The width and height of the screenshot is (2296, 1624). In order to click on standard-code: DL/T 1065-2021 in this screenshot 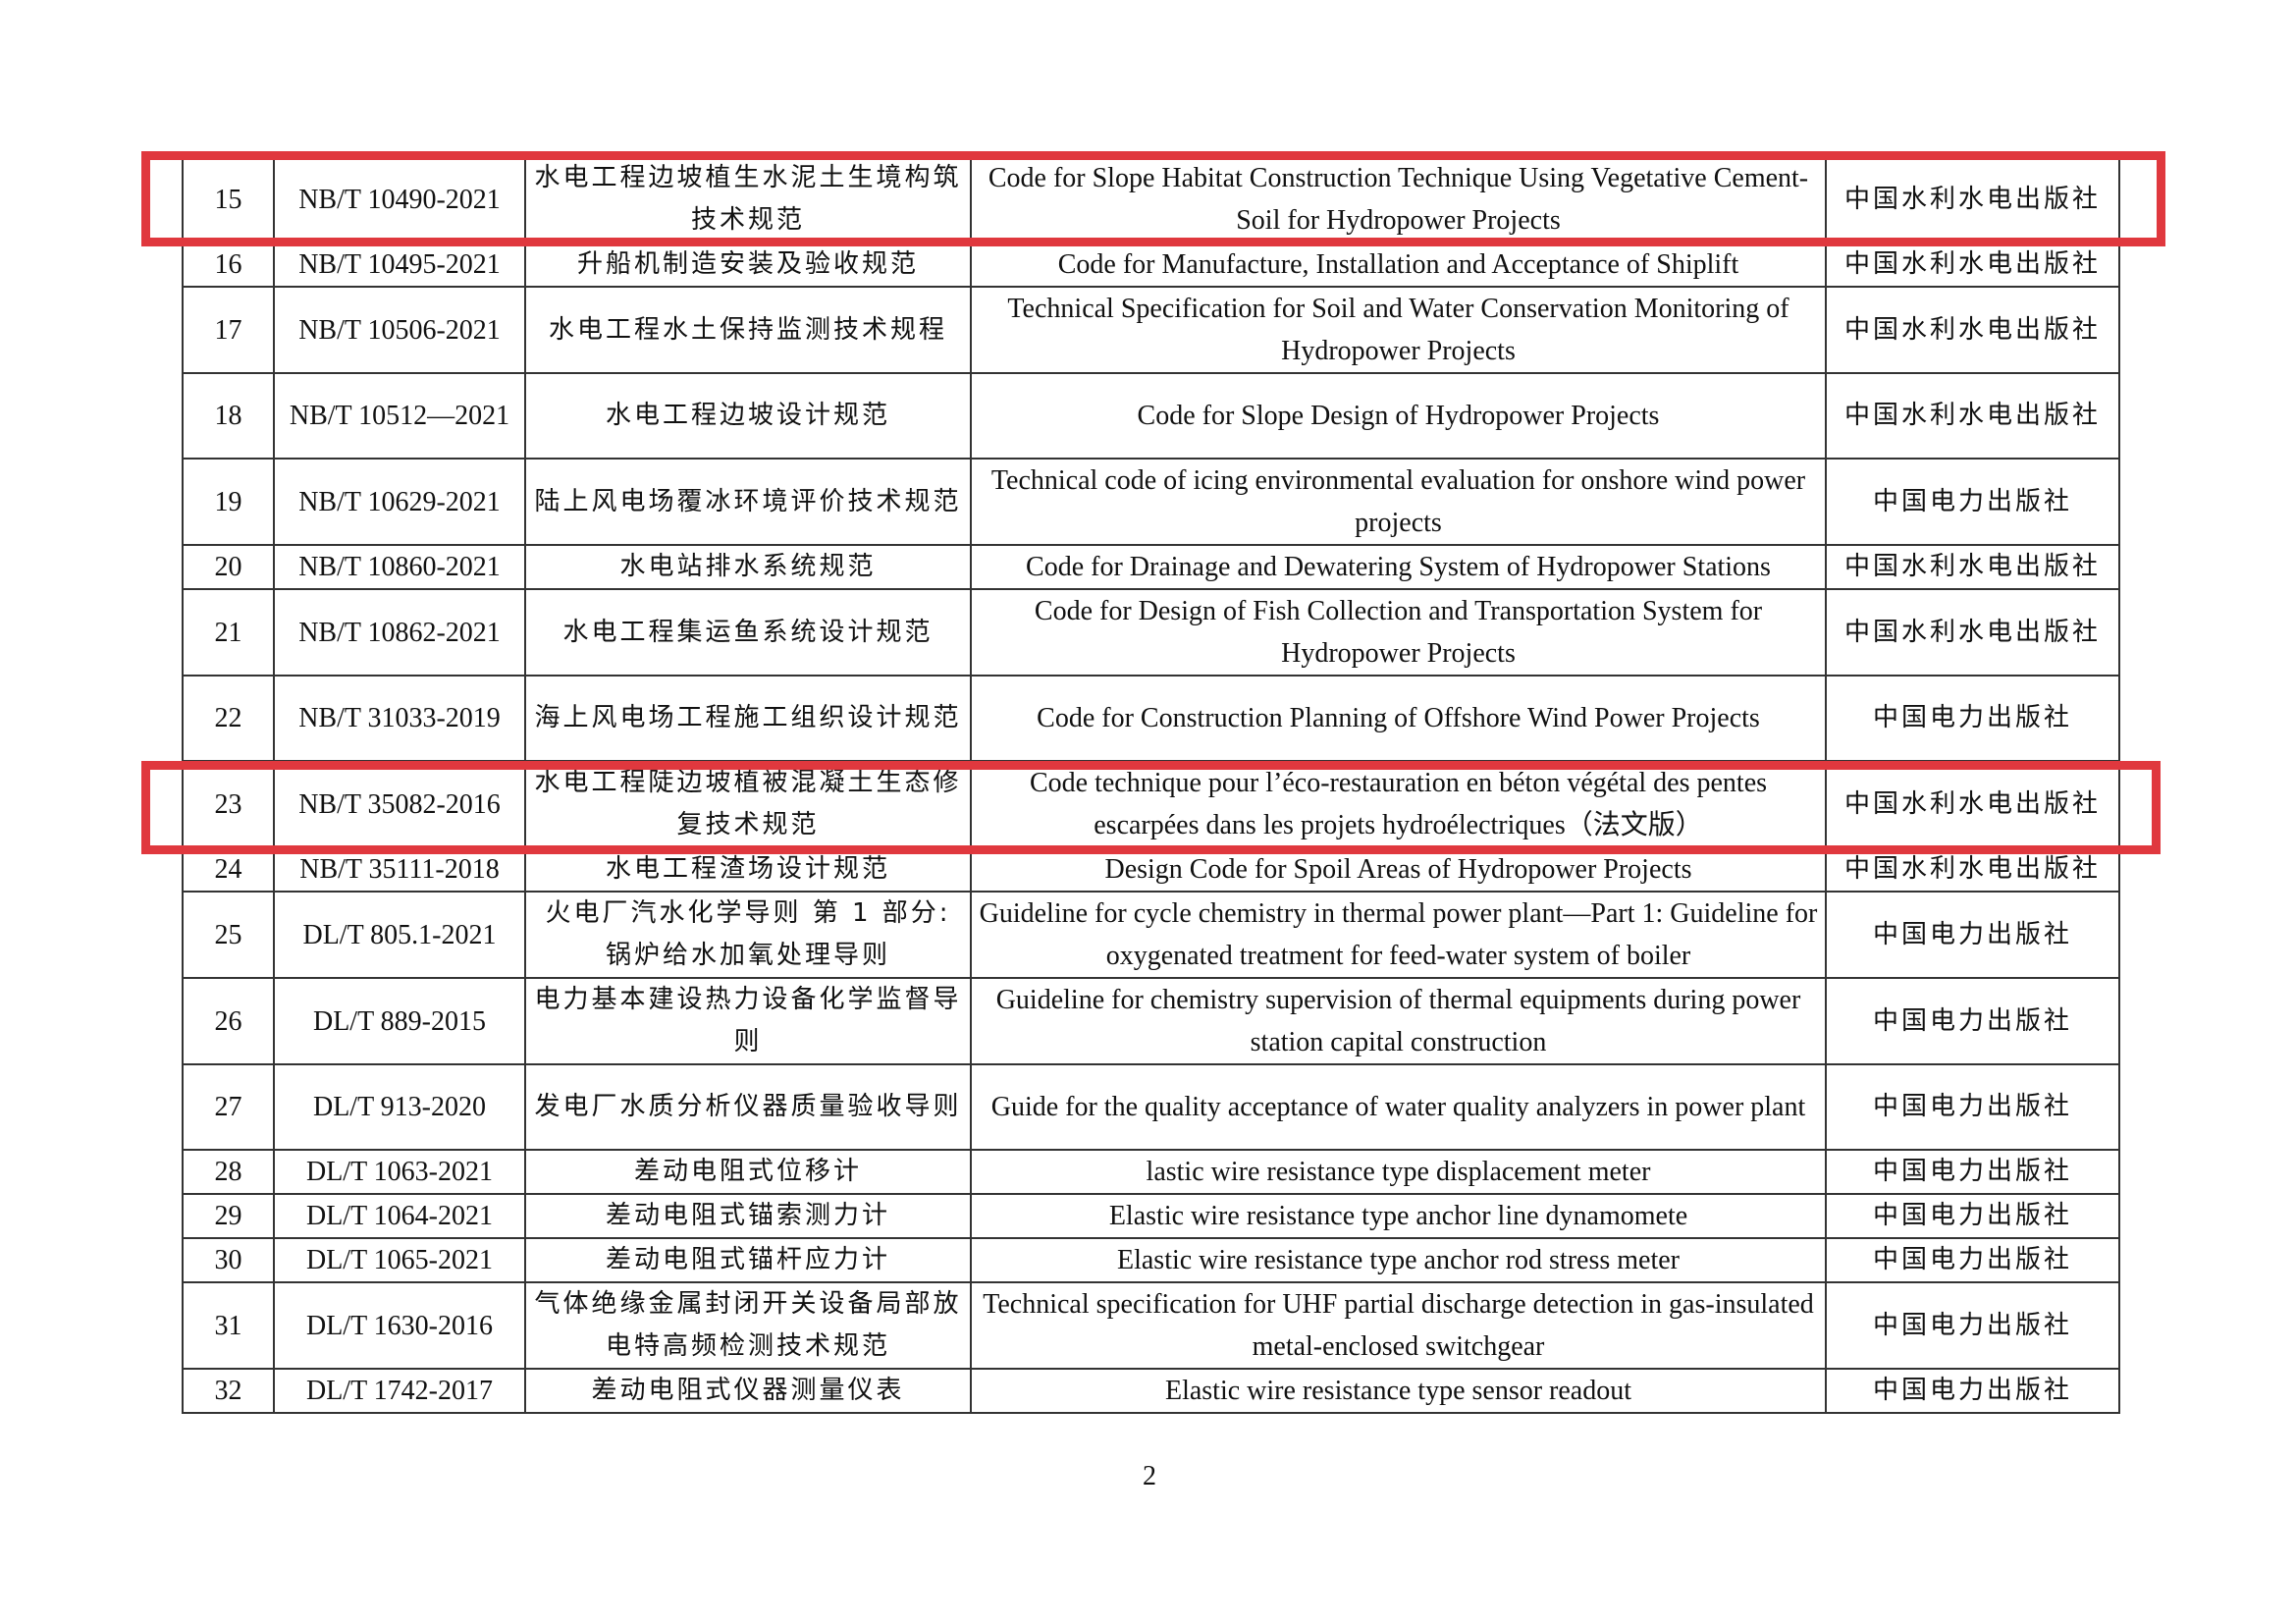, I will do `click(399, 1260)`.